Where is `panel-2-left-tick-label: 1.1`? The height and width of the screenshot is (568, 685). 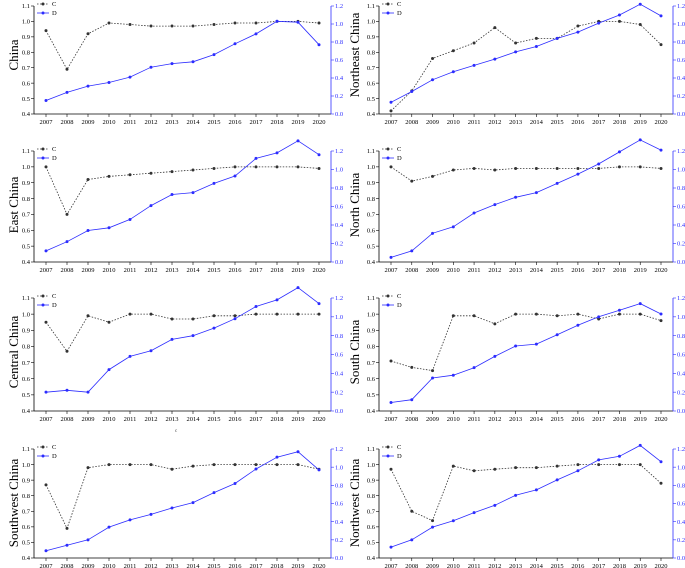 panel-2-left-tick-label: 1.1 is located at coordinates (371, 6).